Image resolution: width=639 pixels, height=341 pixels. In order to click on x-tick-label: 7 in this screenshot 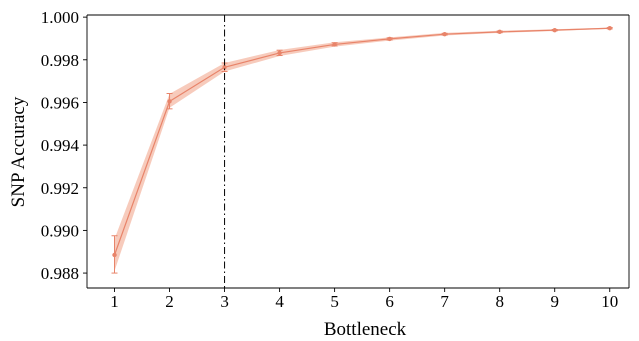, I will do `click(444, 301)`.